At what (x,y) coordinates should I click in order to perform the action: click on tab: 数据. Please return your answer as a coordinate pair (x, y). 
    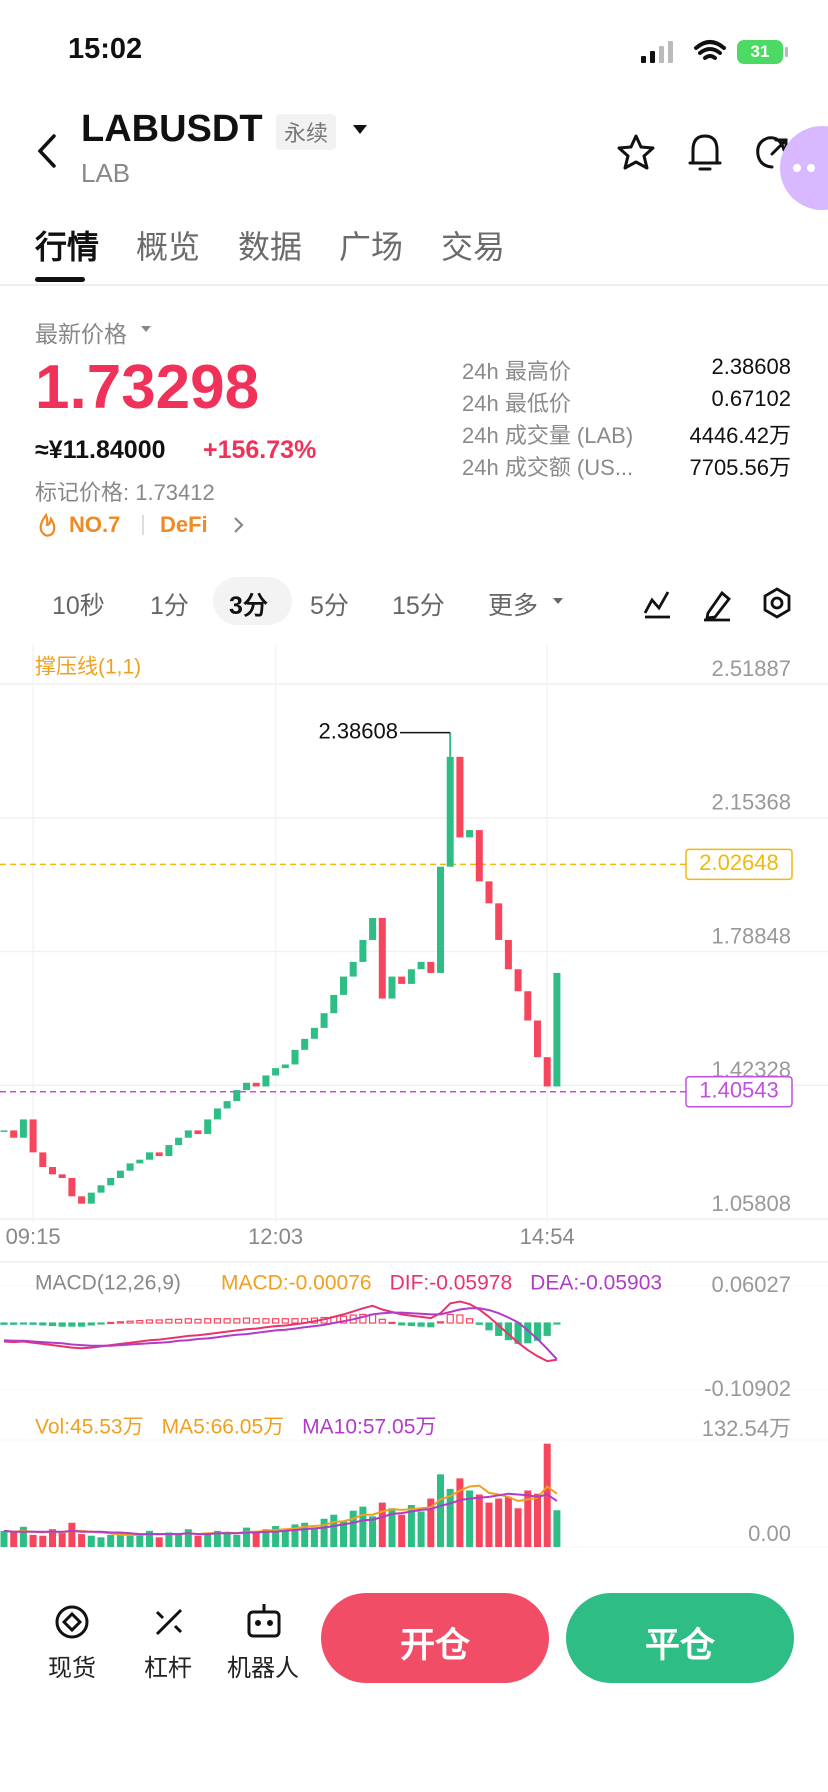
    Looking at the image, I should click on (270, 247).